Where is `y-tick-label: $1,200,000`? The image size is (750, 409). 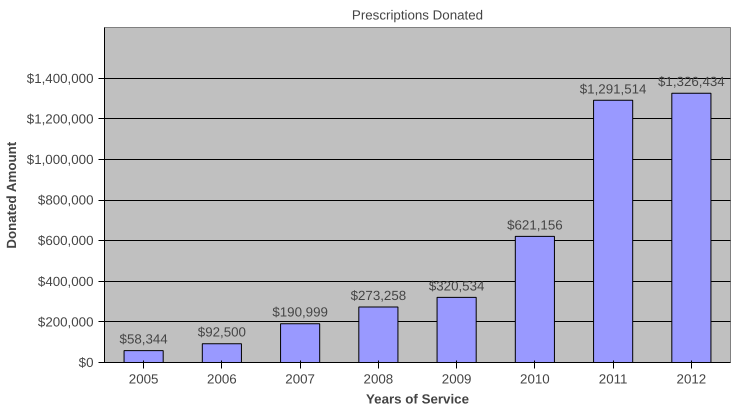
y-tick-label: $1,200,000 is located at coordinates (60, 118).